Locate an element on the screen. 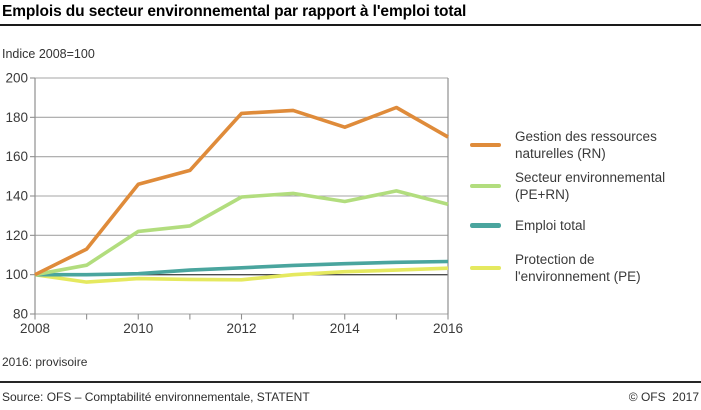 This screenshot has width=701, height=410. legend-label-pe: Protection de l'environnement (PE) is located at coordinates (578, 268).